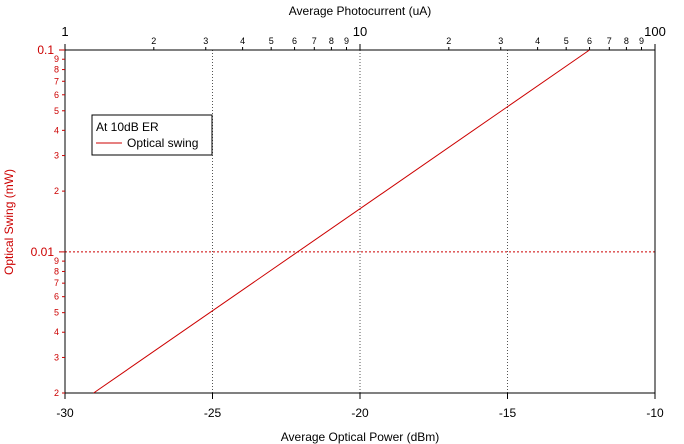 The height and width of the screenshot is (444, 684). I want to click on x-tick-label: -15, so click(508, 413).